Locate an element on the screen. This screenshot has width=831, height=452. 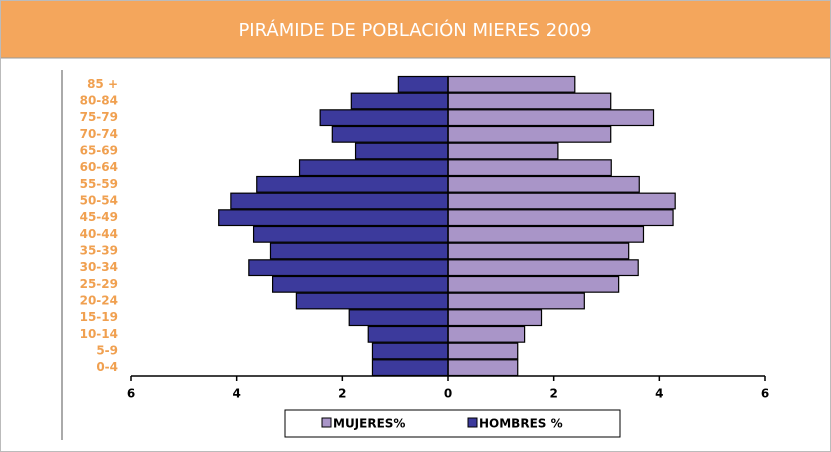
y-tick-label: 55-59 is located at coordinates (99, 184).